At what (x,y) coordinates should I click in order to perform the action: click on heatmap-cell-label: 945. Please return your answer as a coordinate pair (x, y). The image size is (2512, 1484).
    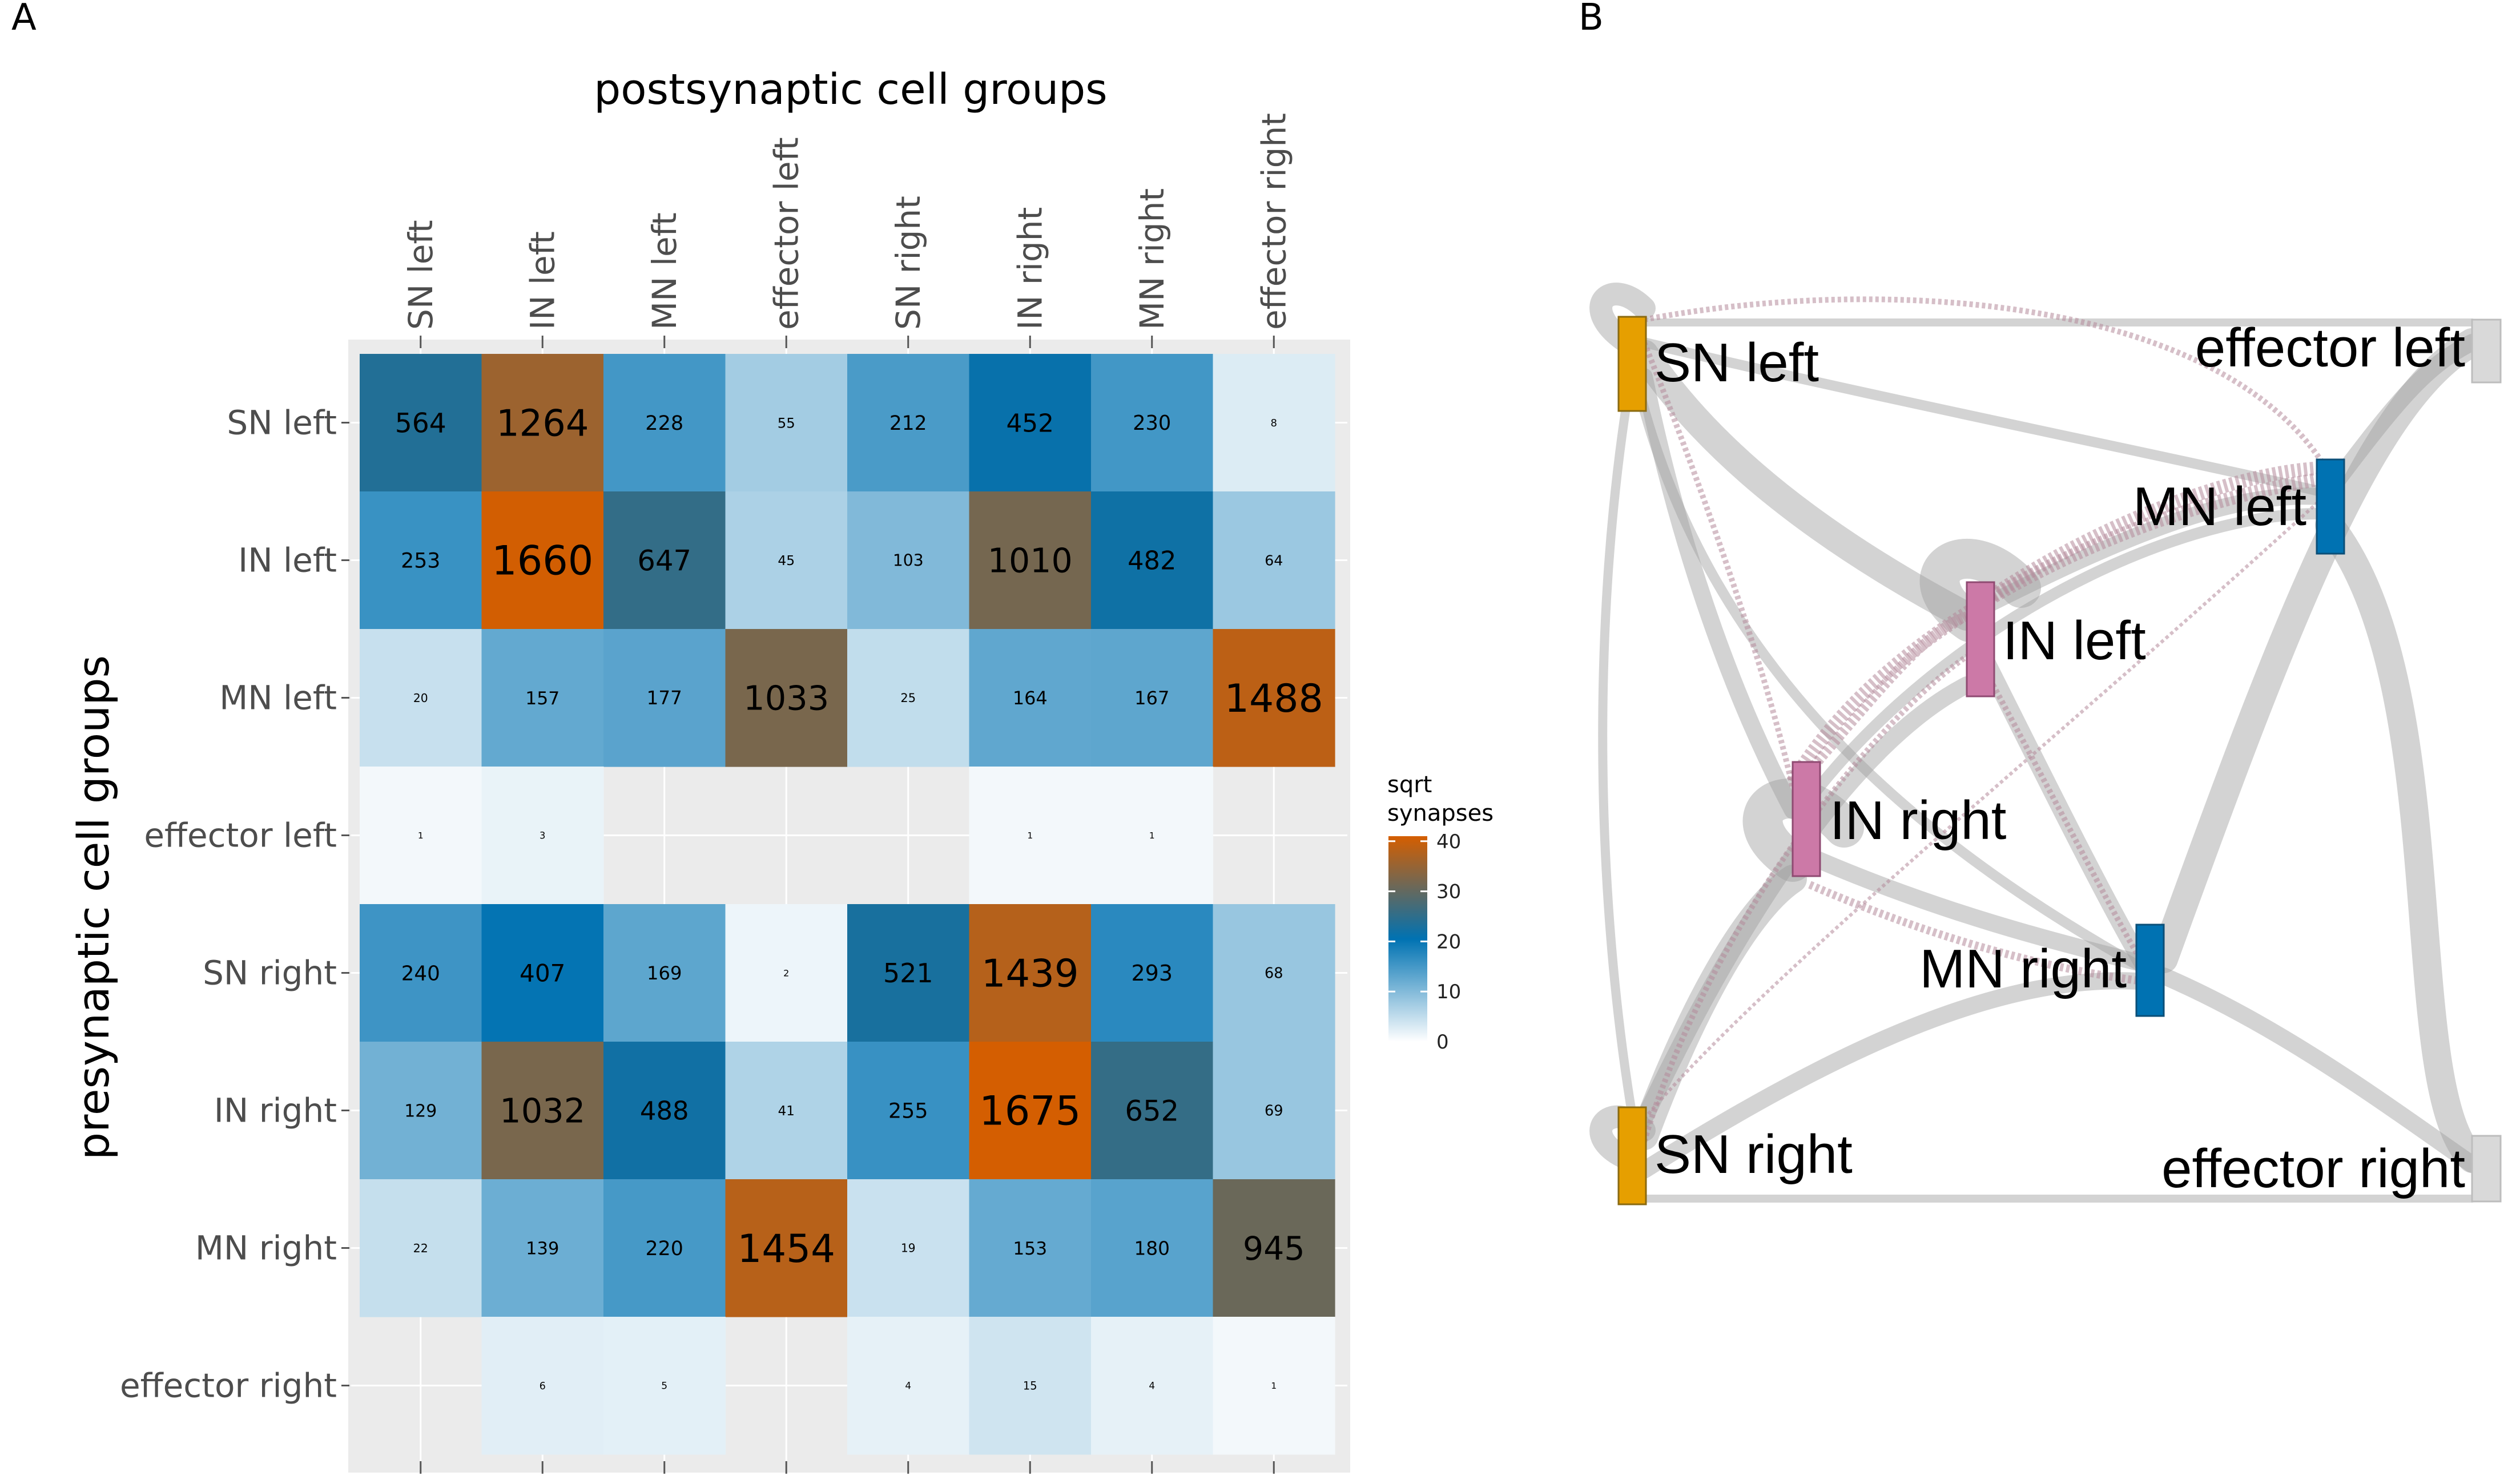
    Looking at the image, I should click on (1274, 1249).